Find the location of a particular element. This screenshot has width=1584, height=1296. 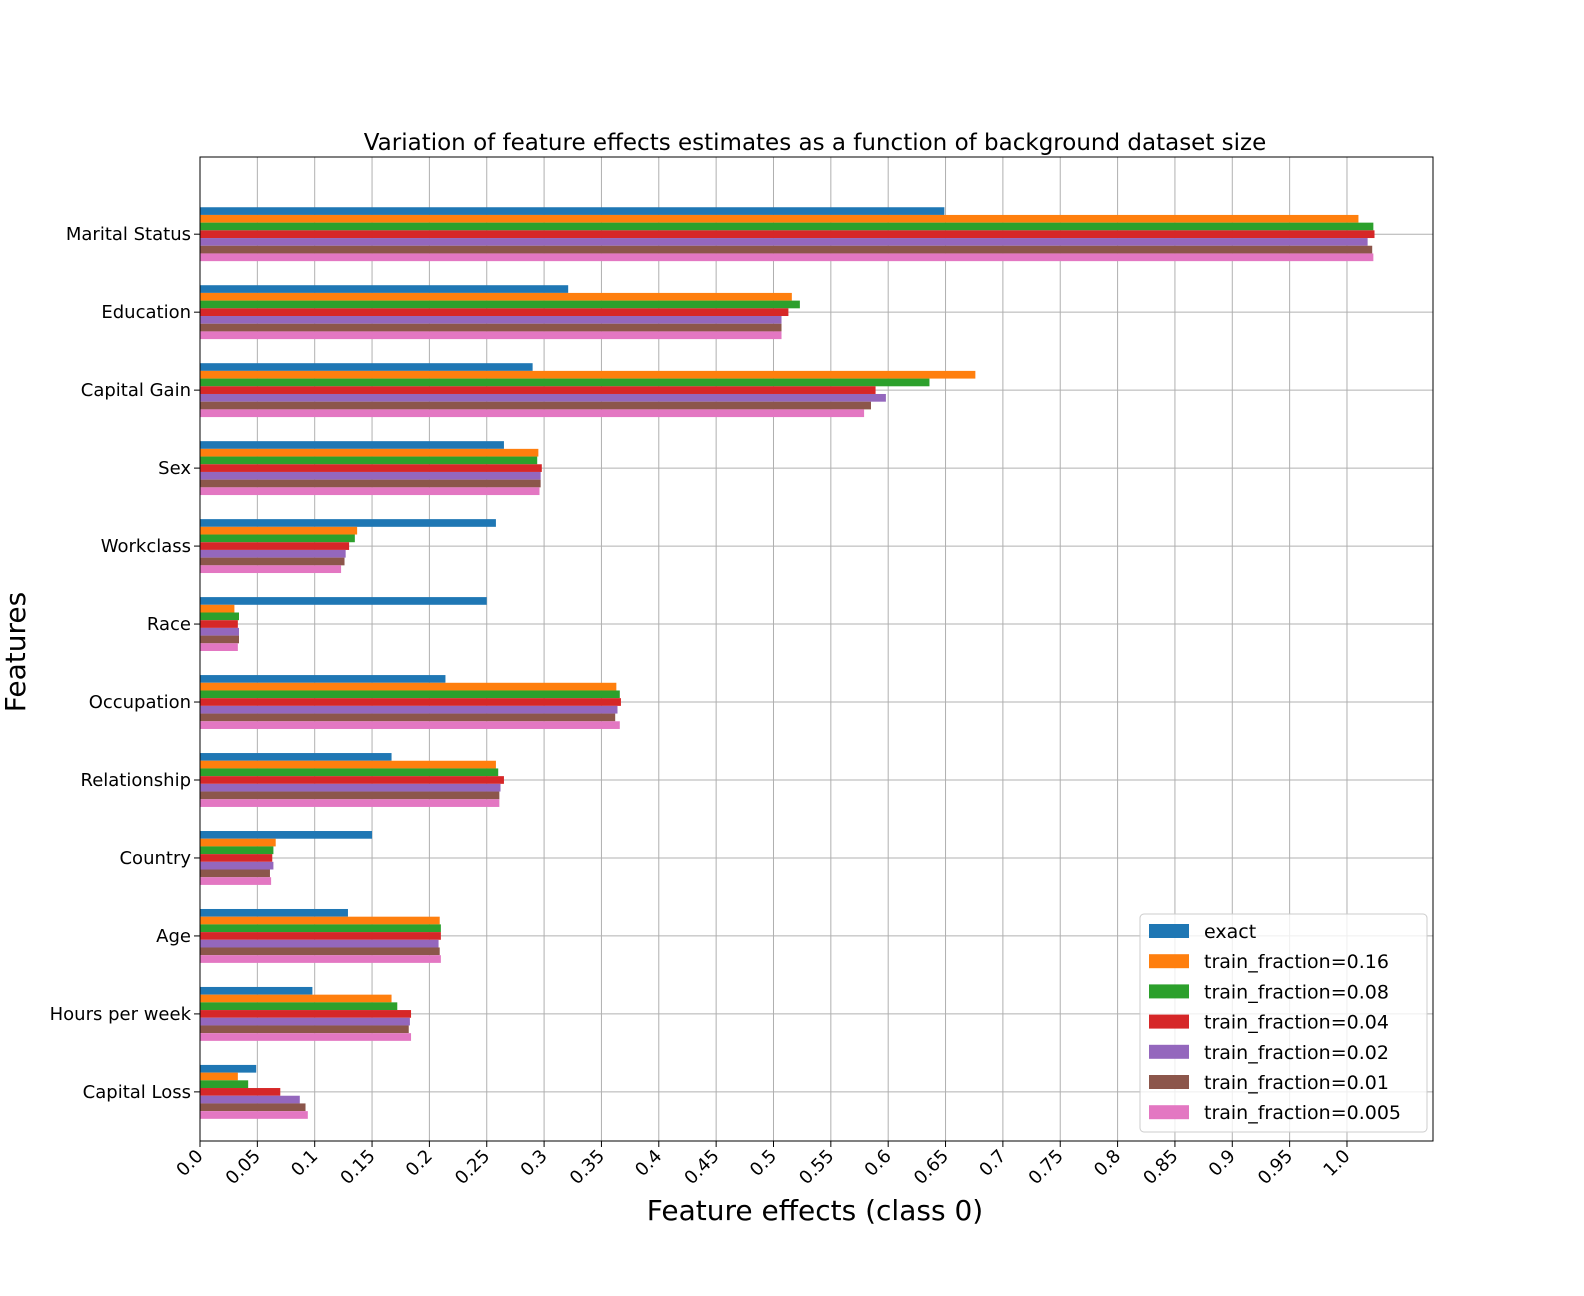

y-axis-label: Features is located at coordinates (16, 652).